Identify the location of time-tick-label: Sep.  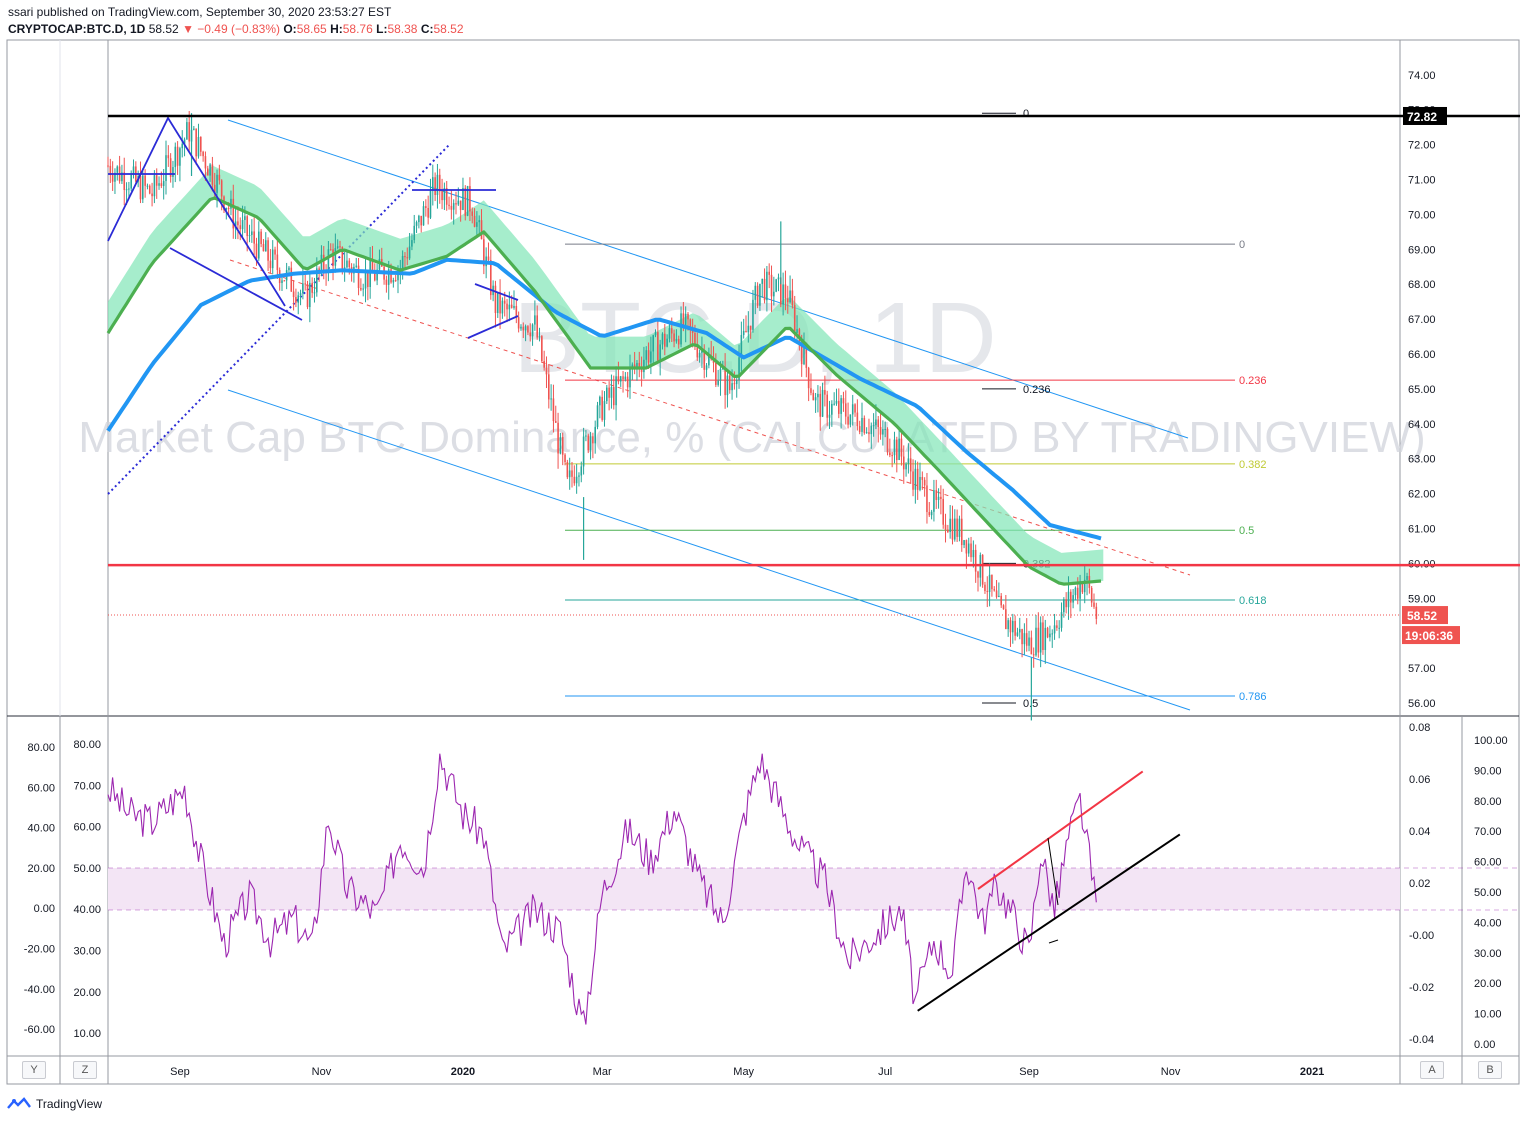
(1029, 1072).